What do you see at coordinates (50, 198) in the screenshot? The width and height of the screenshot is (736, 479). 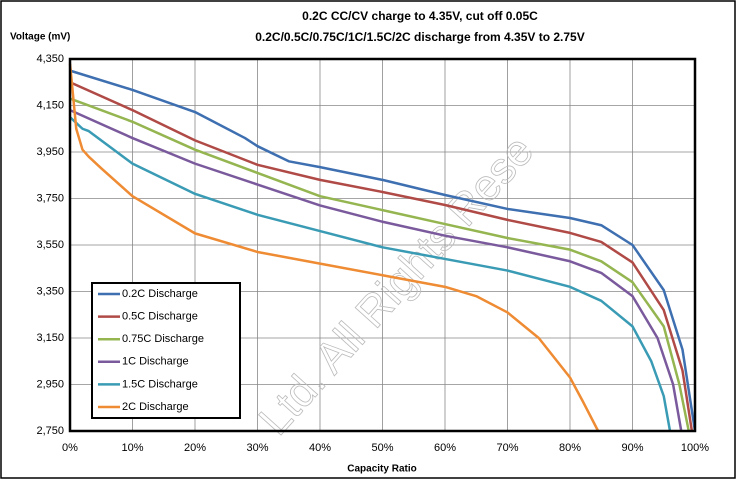 I see `y-tick-label: 3,750` at bounding box center [50, 198].